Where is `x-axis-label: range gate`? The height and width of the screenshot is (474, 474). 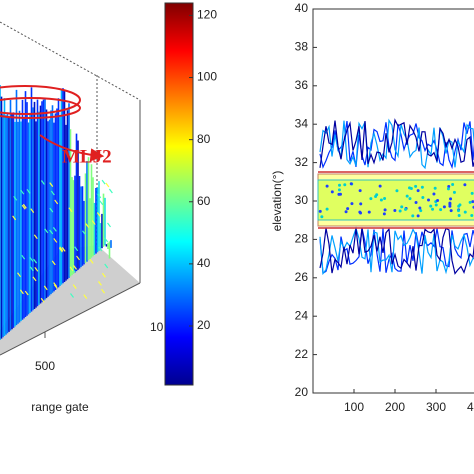
x-axis-label: range gate is located at coordinates (60, 407).